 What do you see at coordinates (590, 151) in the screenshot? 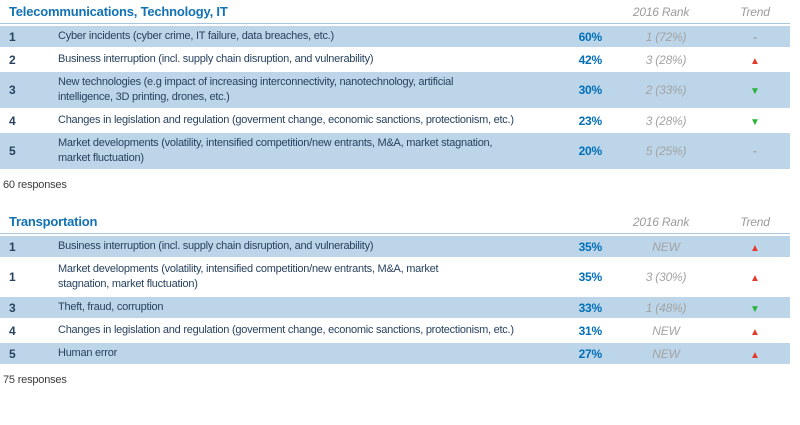
I see `percentage-value: 20%` at bounding box center [590, 151].